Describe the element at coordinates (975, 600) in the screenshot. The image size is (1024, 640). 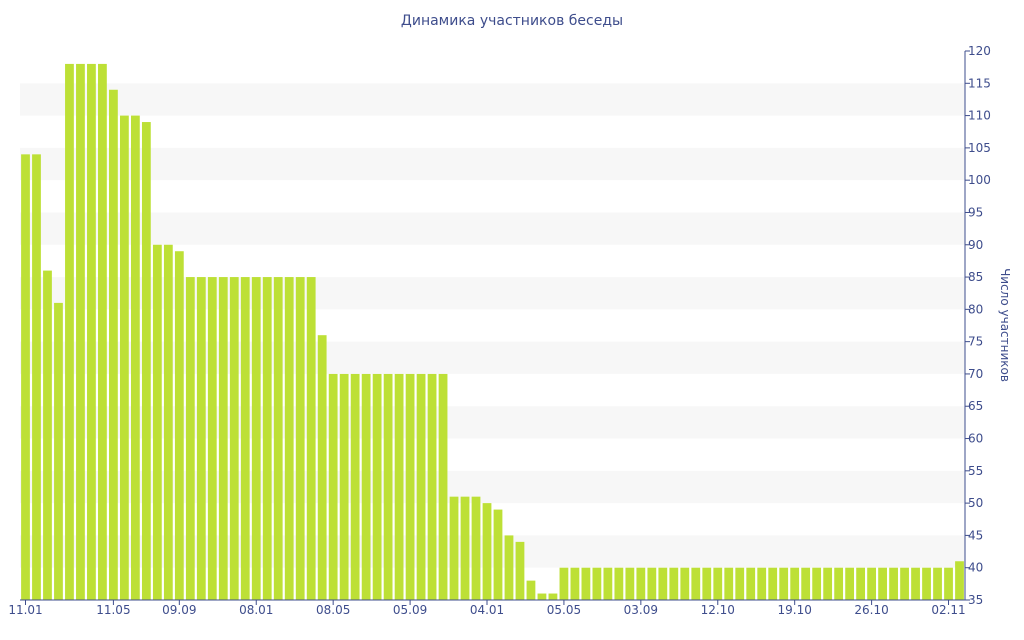
I see `y-tick-label: 35` at that location.